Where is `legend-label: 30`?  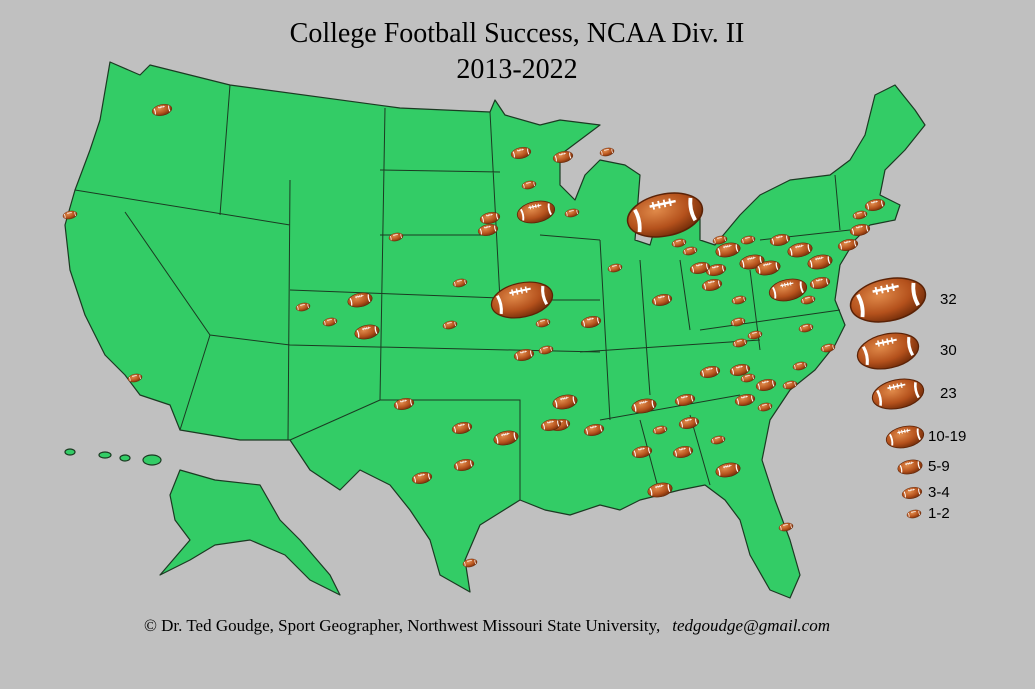
legend-label: 30 is located at coordinates (948, 350).